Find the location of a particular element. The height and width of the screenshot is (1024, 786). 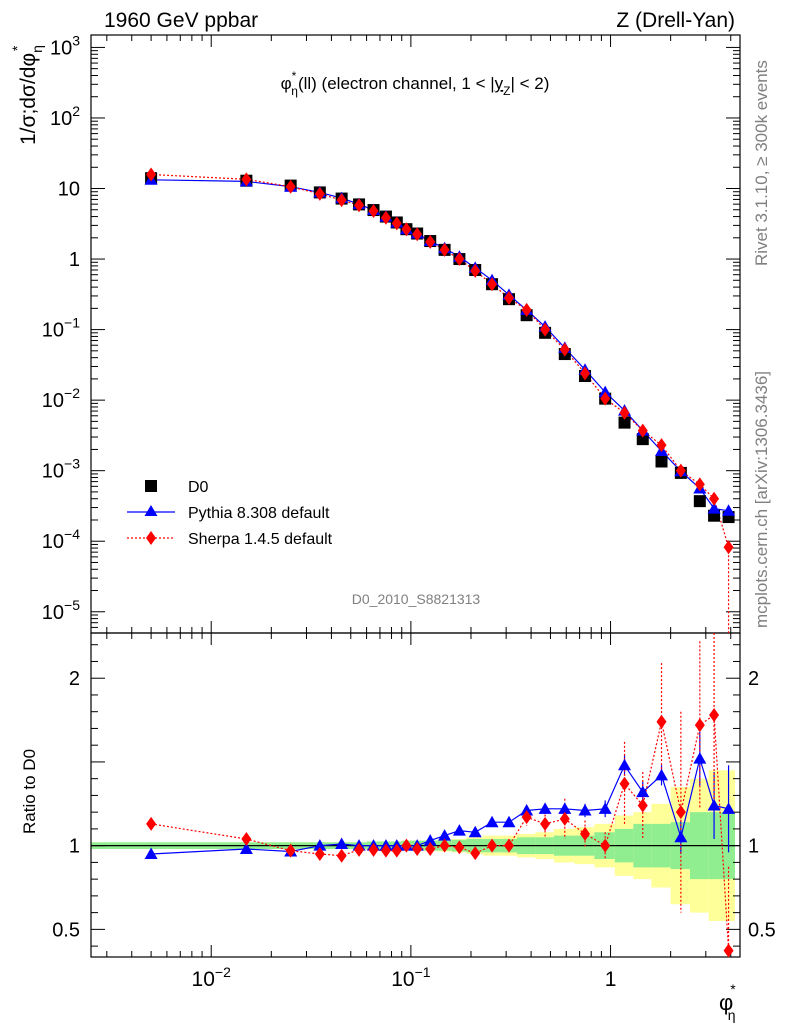

legend-marker-pythia is located at coordinates (151, 510).